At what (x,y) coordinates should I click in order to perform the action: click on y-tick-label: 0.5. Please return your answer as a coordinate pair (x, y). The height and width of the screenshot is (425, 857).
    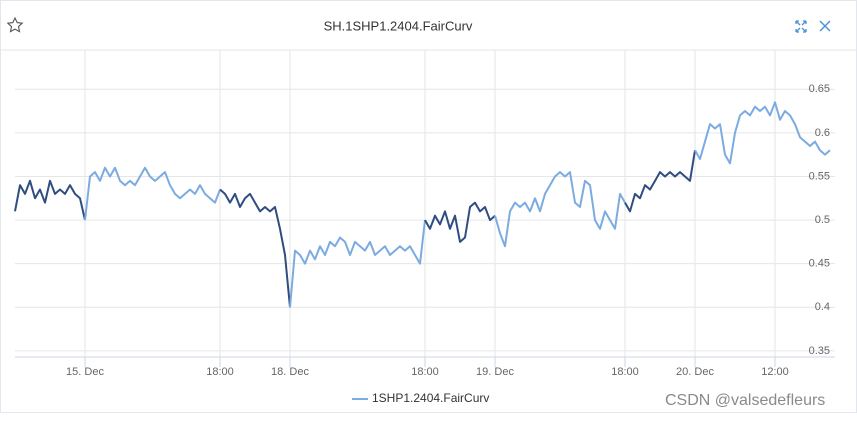
    Looking at the image, I should click on (822, 220).